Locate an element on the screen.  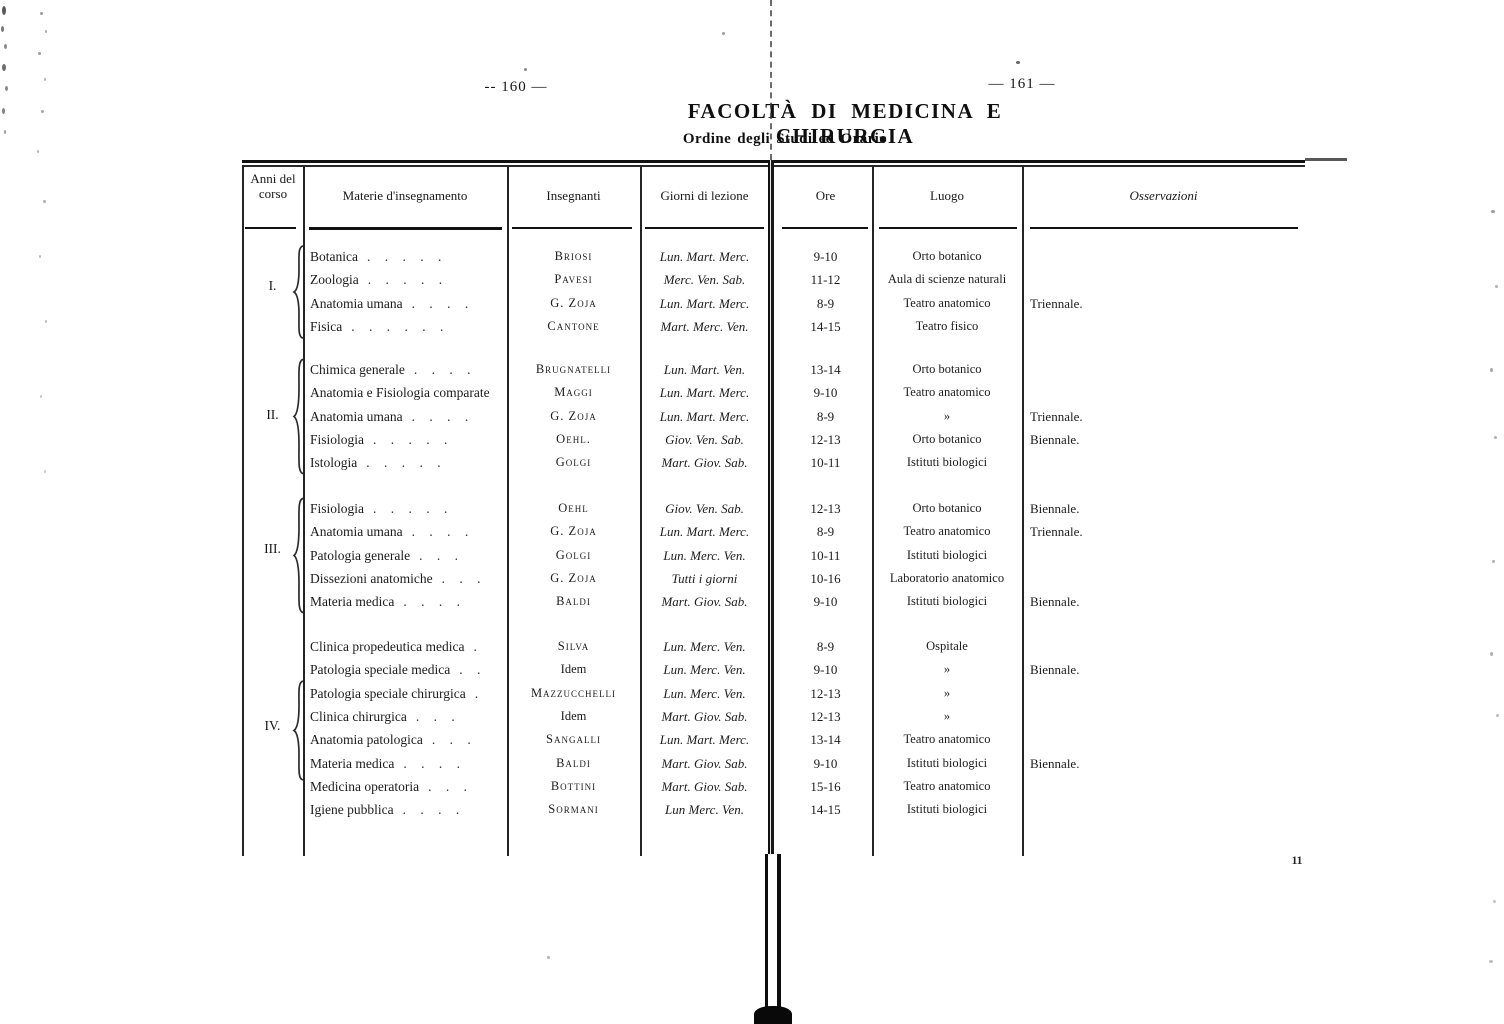
cell-insegnante: Bottini is located at coordinates (573, 786).